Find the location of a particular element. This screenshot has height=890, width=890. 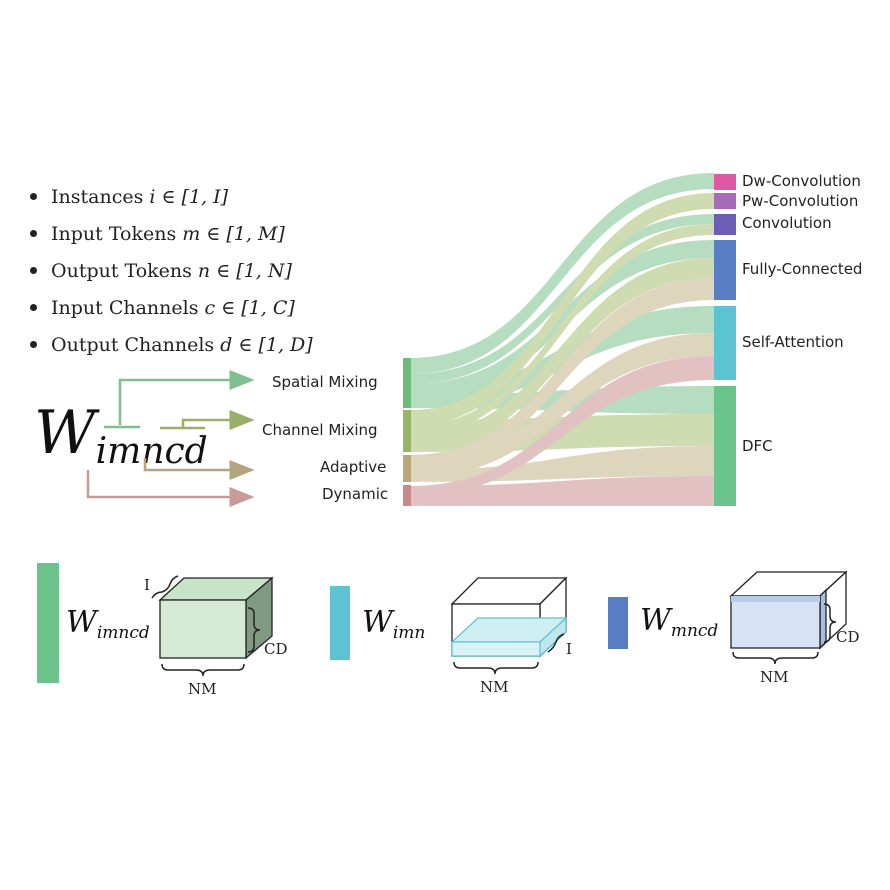

cube-imncd-braces is located at coordinates (206, 626).